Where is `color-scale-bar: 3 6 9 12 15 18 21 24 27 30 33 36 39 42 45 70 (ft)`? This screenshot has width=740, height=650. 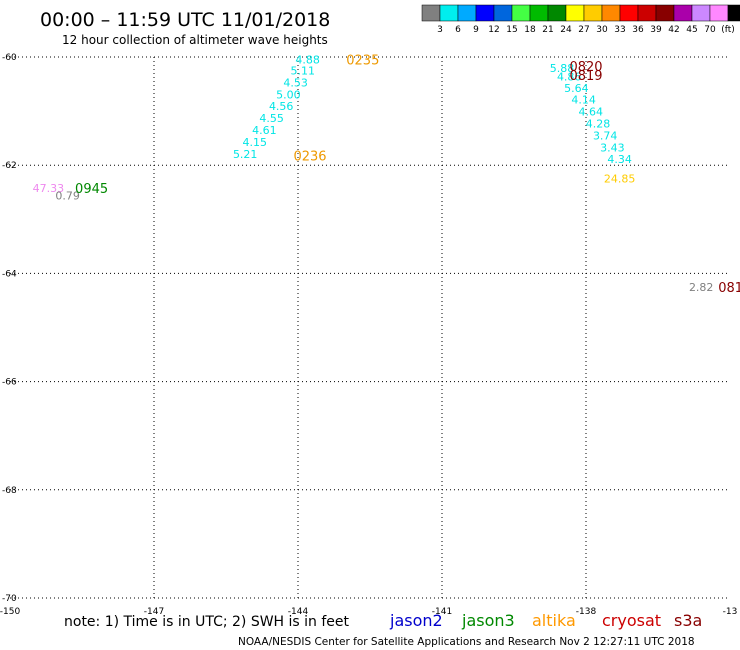
color-scale-bar: 3 6 9 12 15 18 21 24 27 30 33 36 39 42 45 70 (ft) is located at coordinates (580, 19).